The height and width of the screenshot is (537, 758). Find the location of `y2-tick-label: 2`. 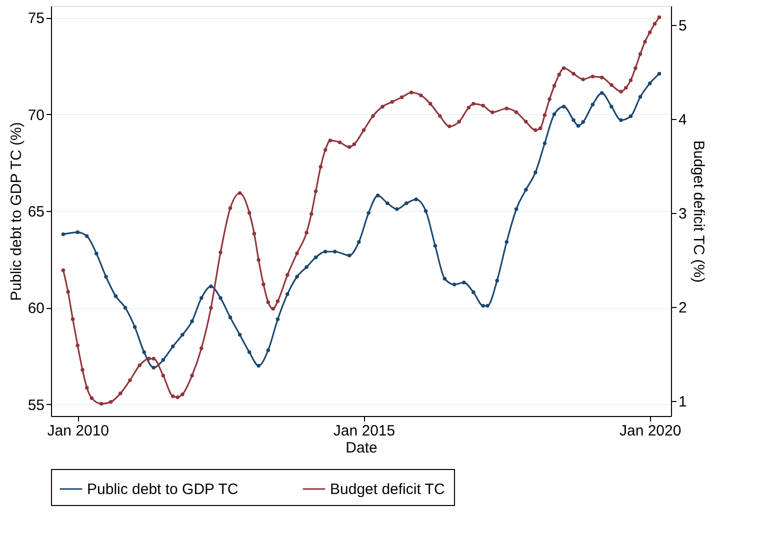

y2-tick-label: 2 is located at coordinates (682, 307).